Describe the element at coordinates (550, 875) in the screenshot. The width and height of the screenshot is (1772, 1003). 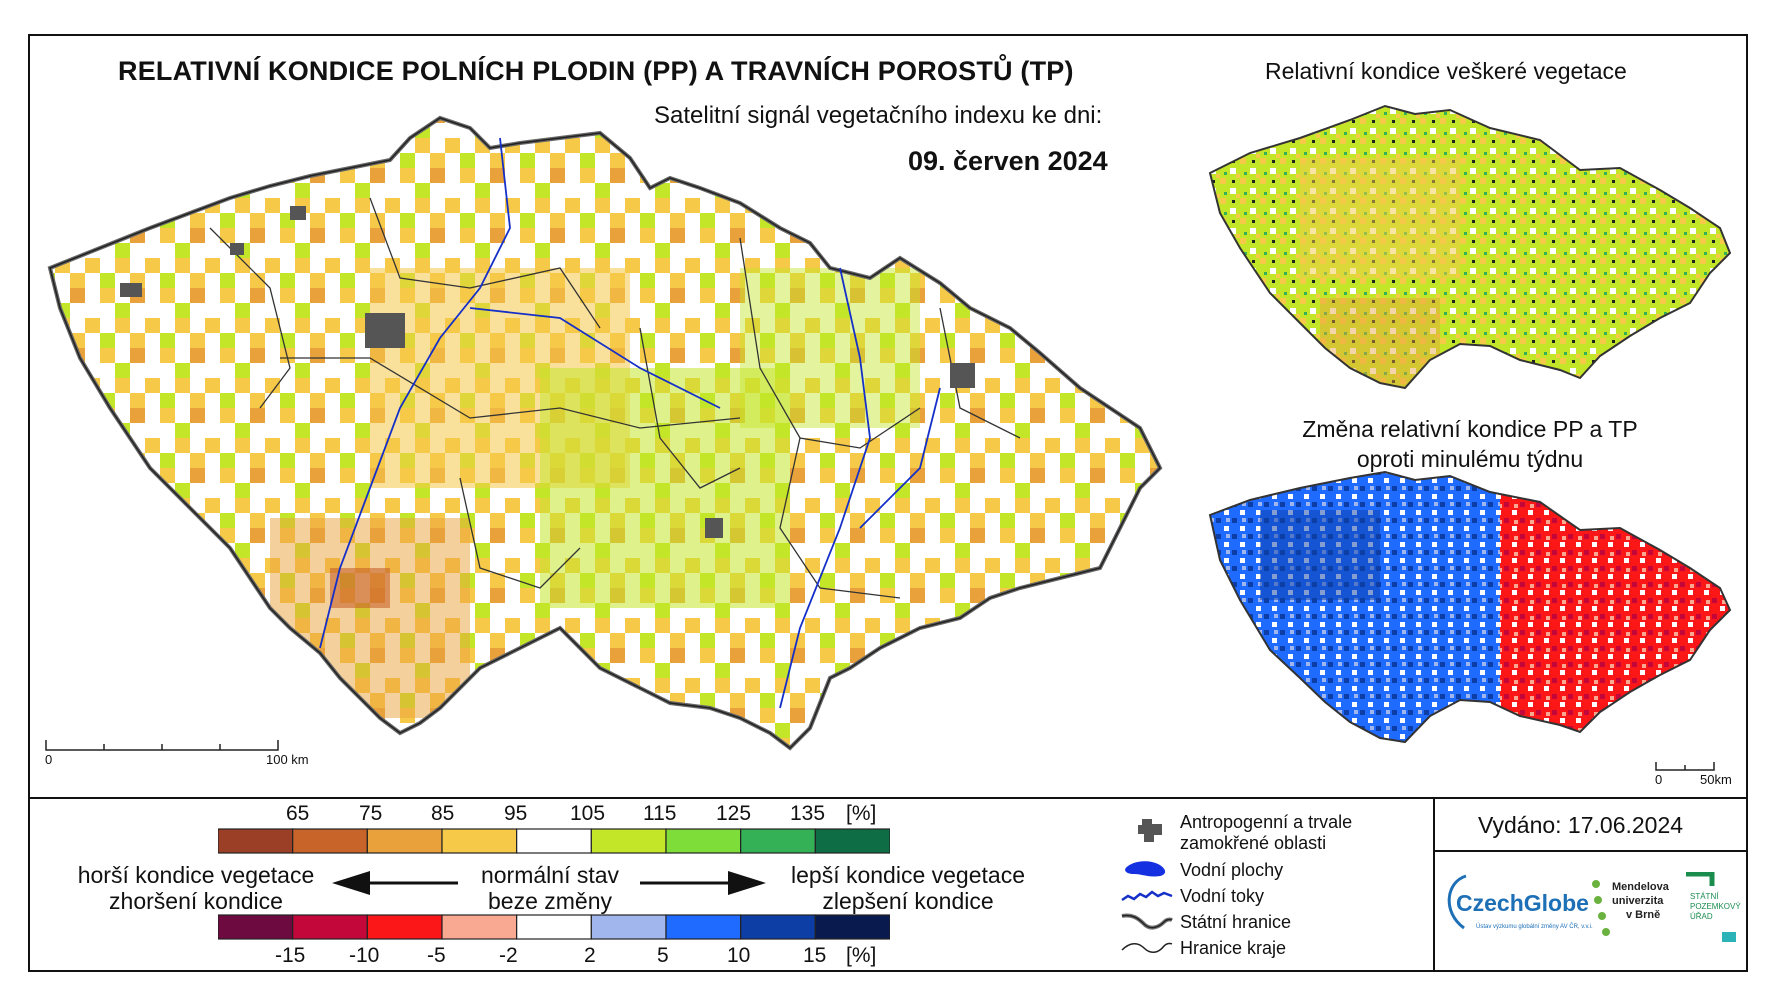
I see `legend-normal-line1: normální stav` at that location.